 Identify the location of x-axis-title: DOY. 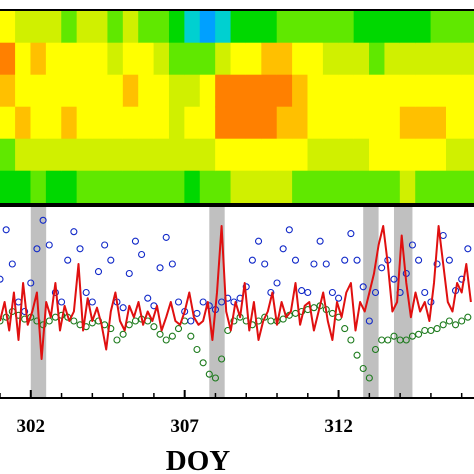
(198, 459).